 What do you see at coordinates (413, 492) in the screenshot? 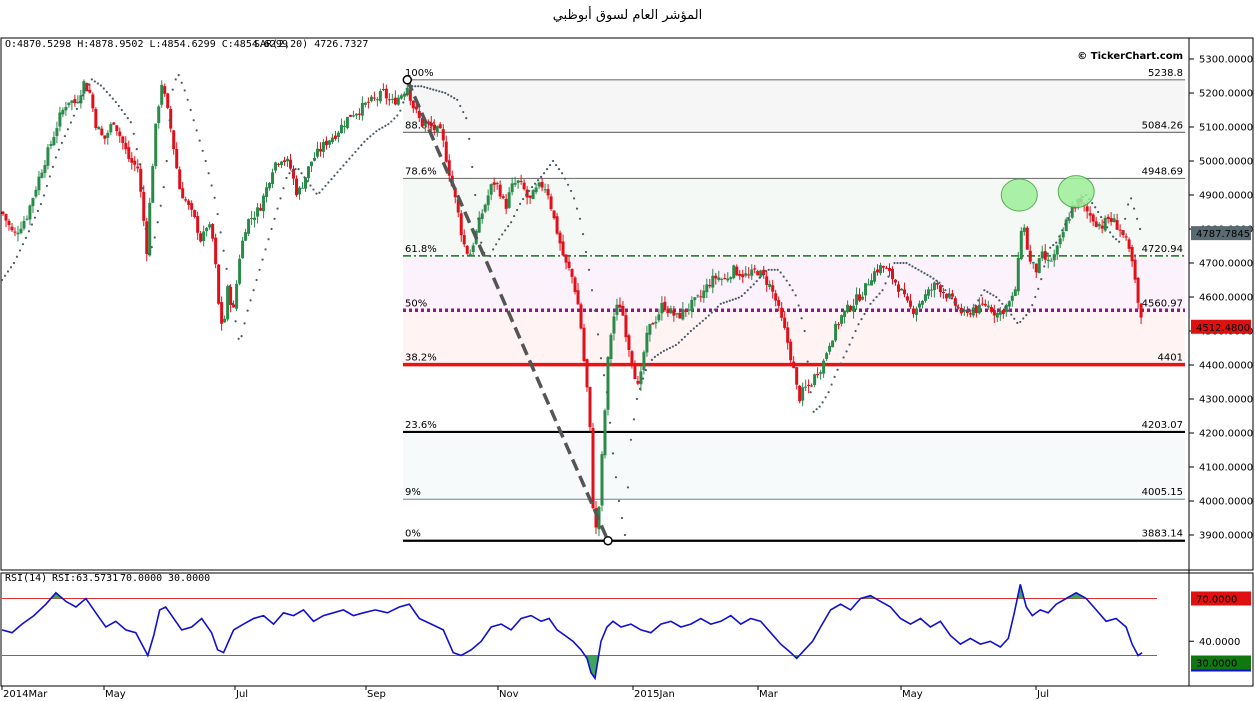
I see `fib-level-label: 9%` at bounding box center [413, 492].